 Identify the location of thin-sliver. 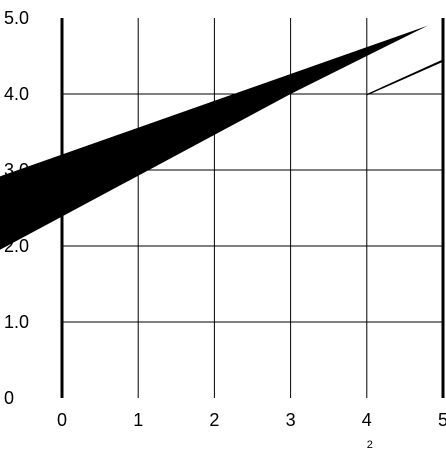
(404, 77).